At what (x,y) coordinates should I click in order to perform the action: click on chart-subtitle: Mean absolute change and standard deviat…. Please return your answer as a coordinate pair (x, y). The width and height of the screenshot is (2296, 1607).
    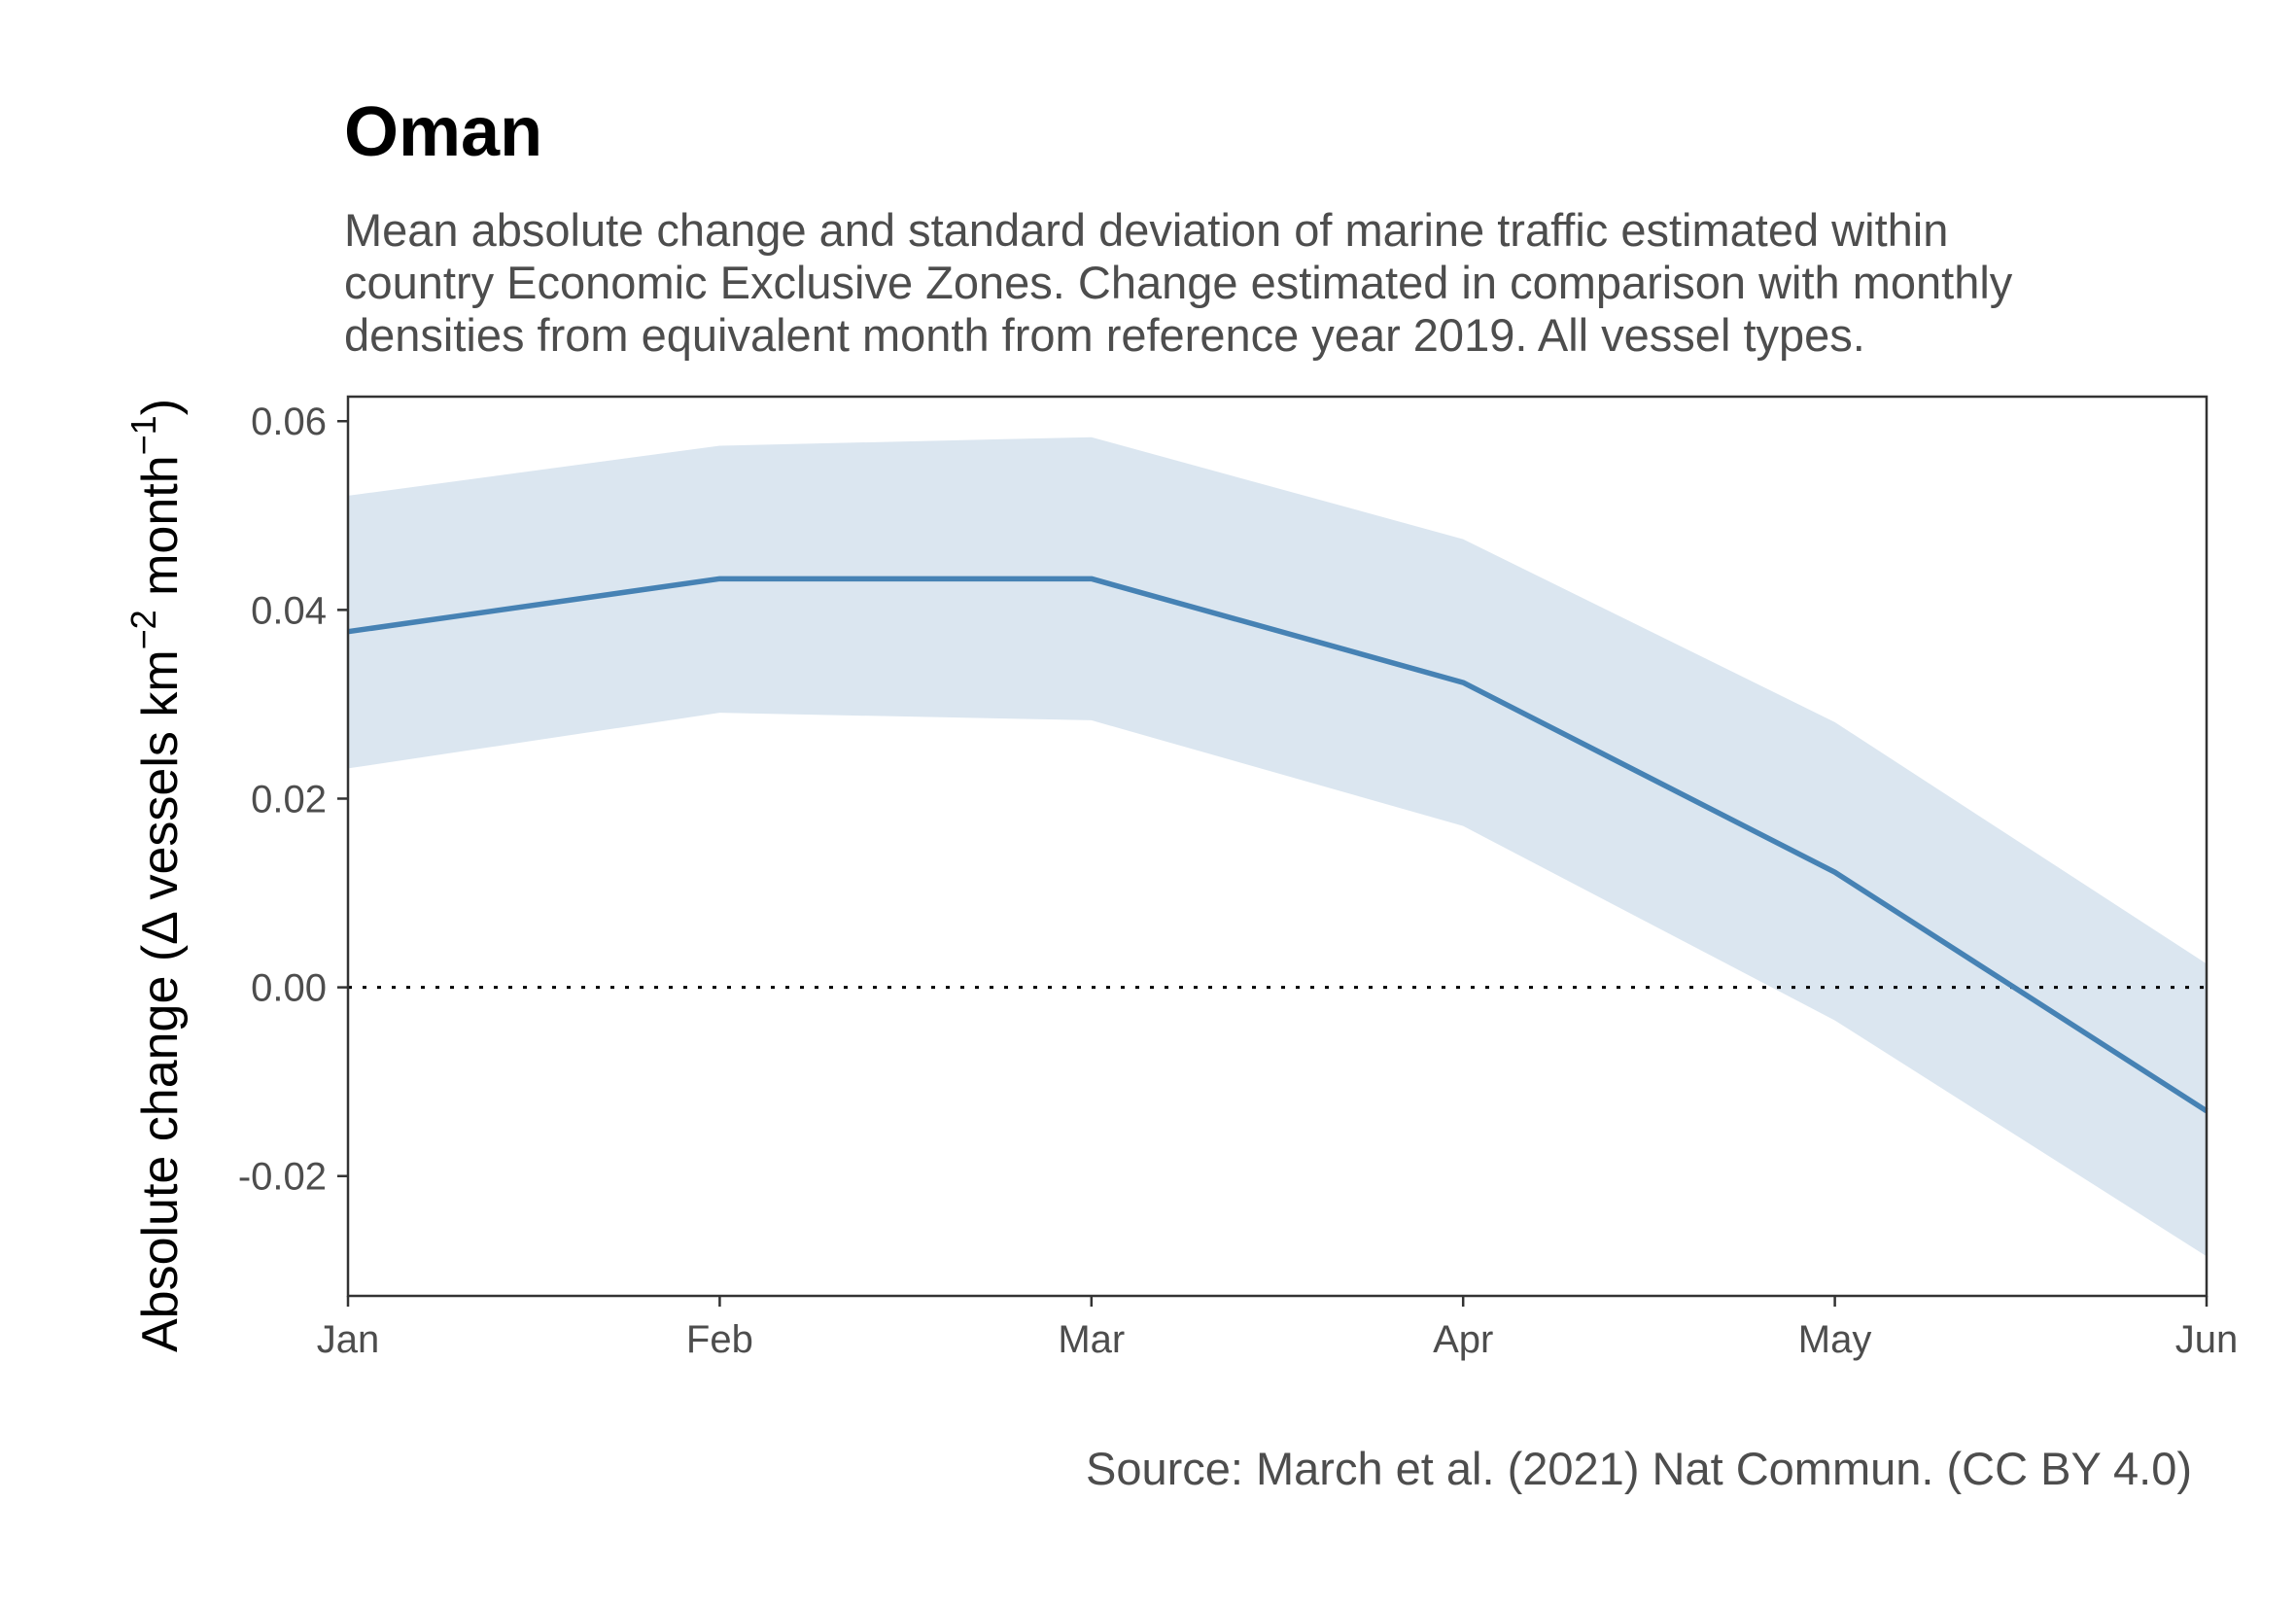
    Looking at the image, I should click on (1267, 283).